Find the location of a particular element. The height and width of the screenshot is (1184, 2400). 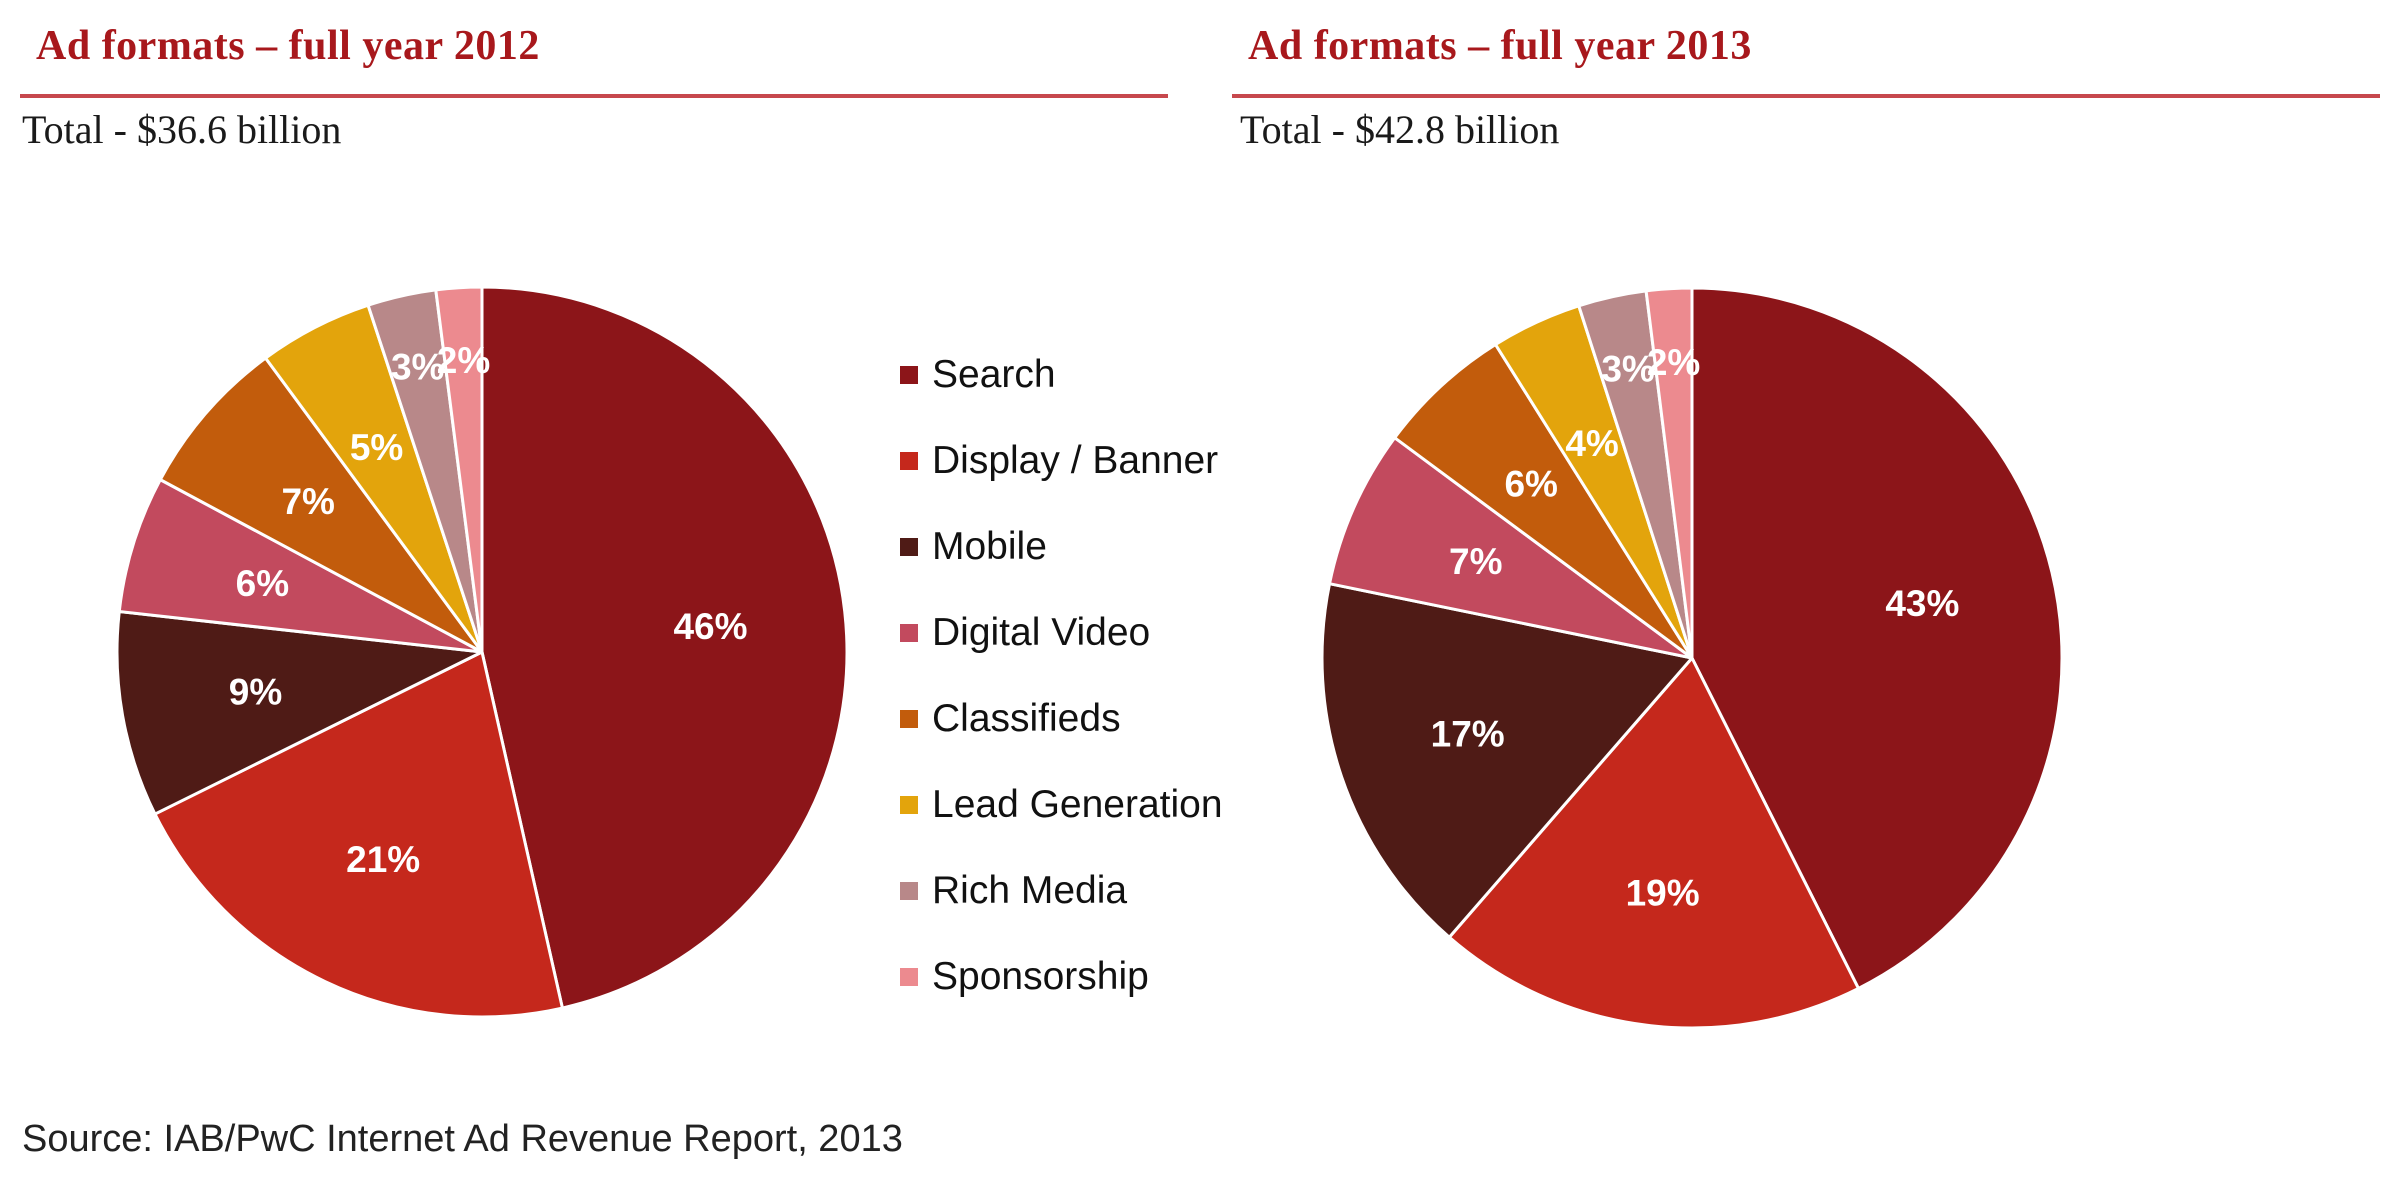

legend-item: Search is located at coordinates (1061, 375).